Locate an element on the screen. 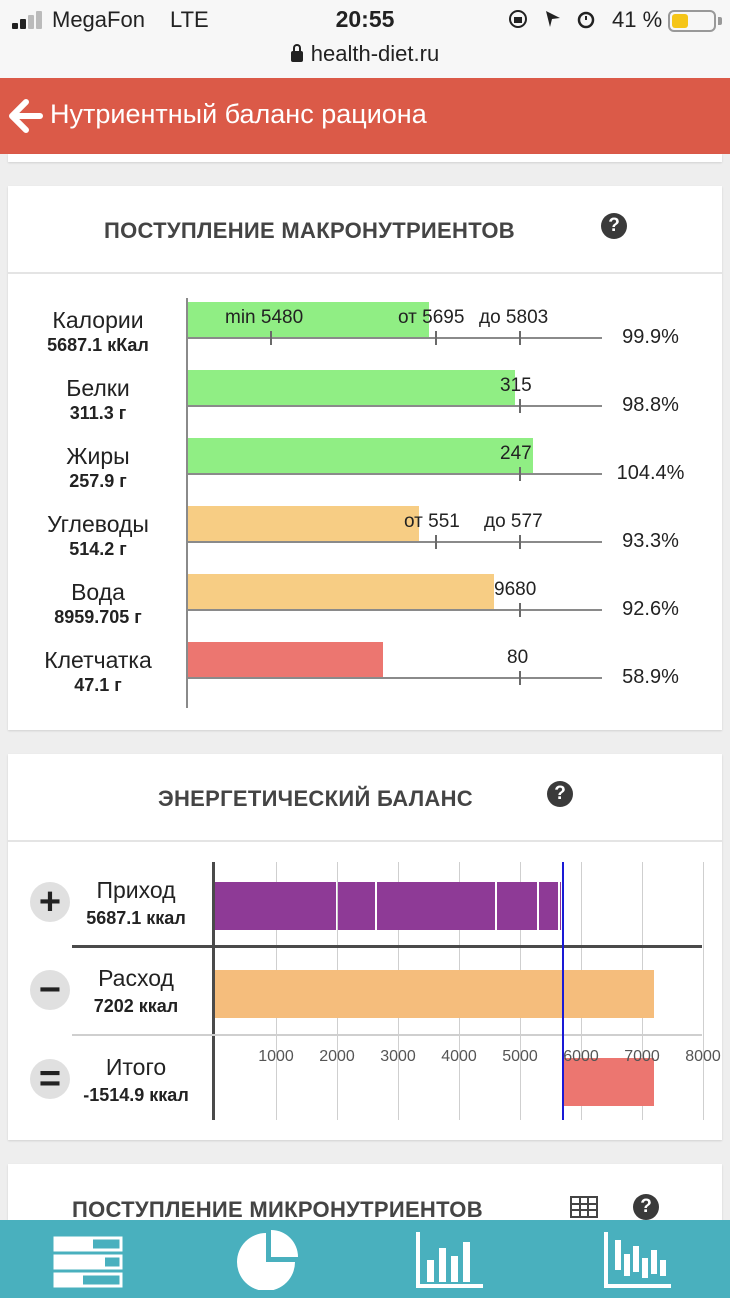  network-type: LTE is located at coordinates (189, 19).